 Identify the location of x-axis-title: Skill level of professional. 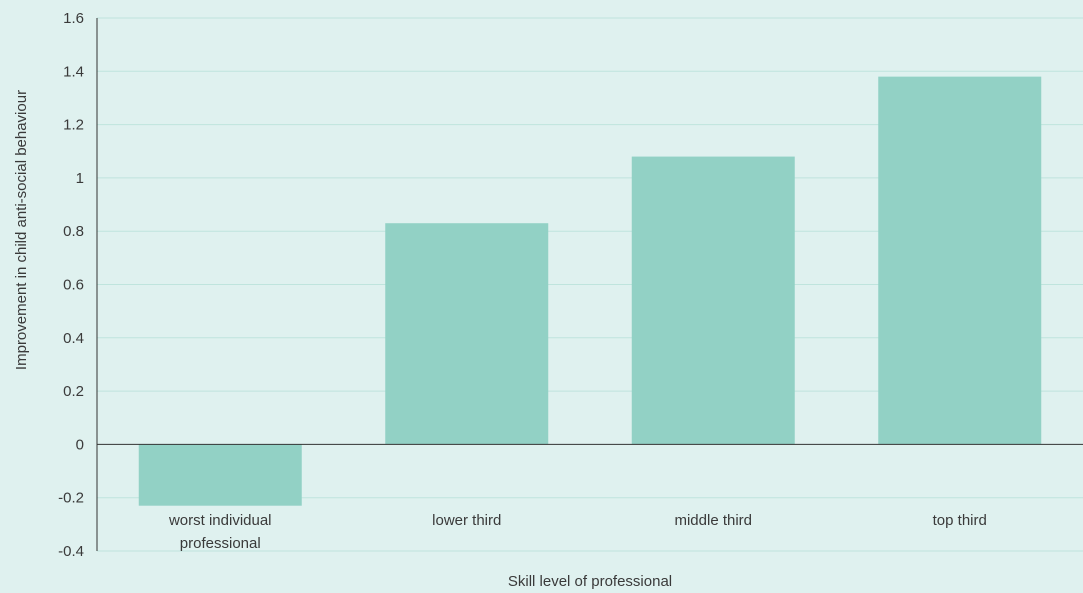
(590, 581).